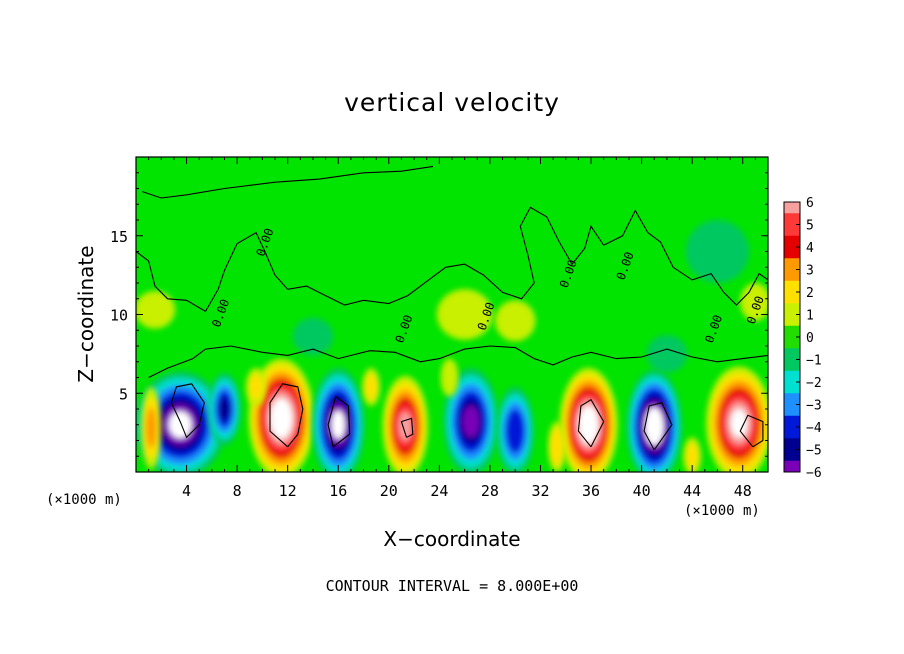  Describe the element at coordinates (84, 500) in the screenshot. I see `x-unit-label-left: (×1000 m)` at that location.